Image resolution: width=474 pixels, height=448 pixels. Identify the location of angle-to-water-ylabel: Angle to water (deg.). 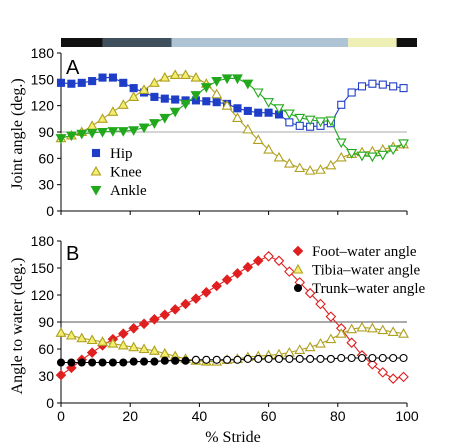
(17, 326).